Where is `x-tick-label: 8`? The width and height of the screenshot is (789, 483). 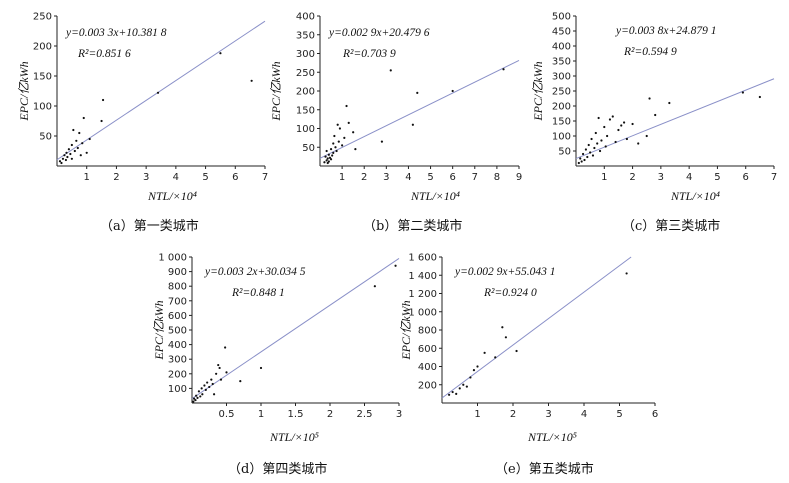
x-tick-label: 8 is located at coordinates (497, 177).